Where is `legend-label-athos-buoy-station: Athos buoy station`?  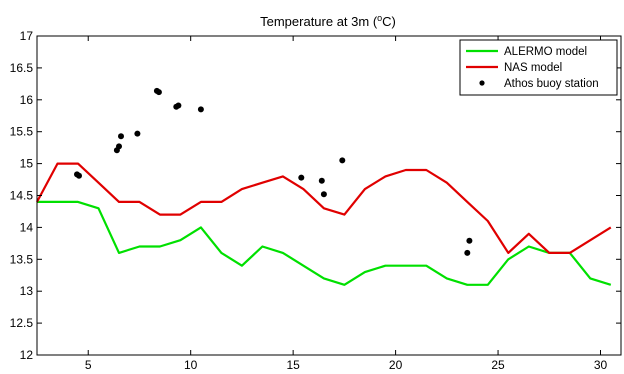 legend-label-athos-buoy-station: Athos buoy station is located at coordinates (551, 84).